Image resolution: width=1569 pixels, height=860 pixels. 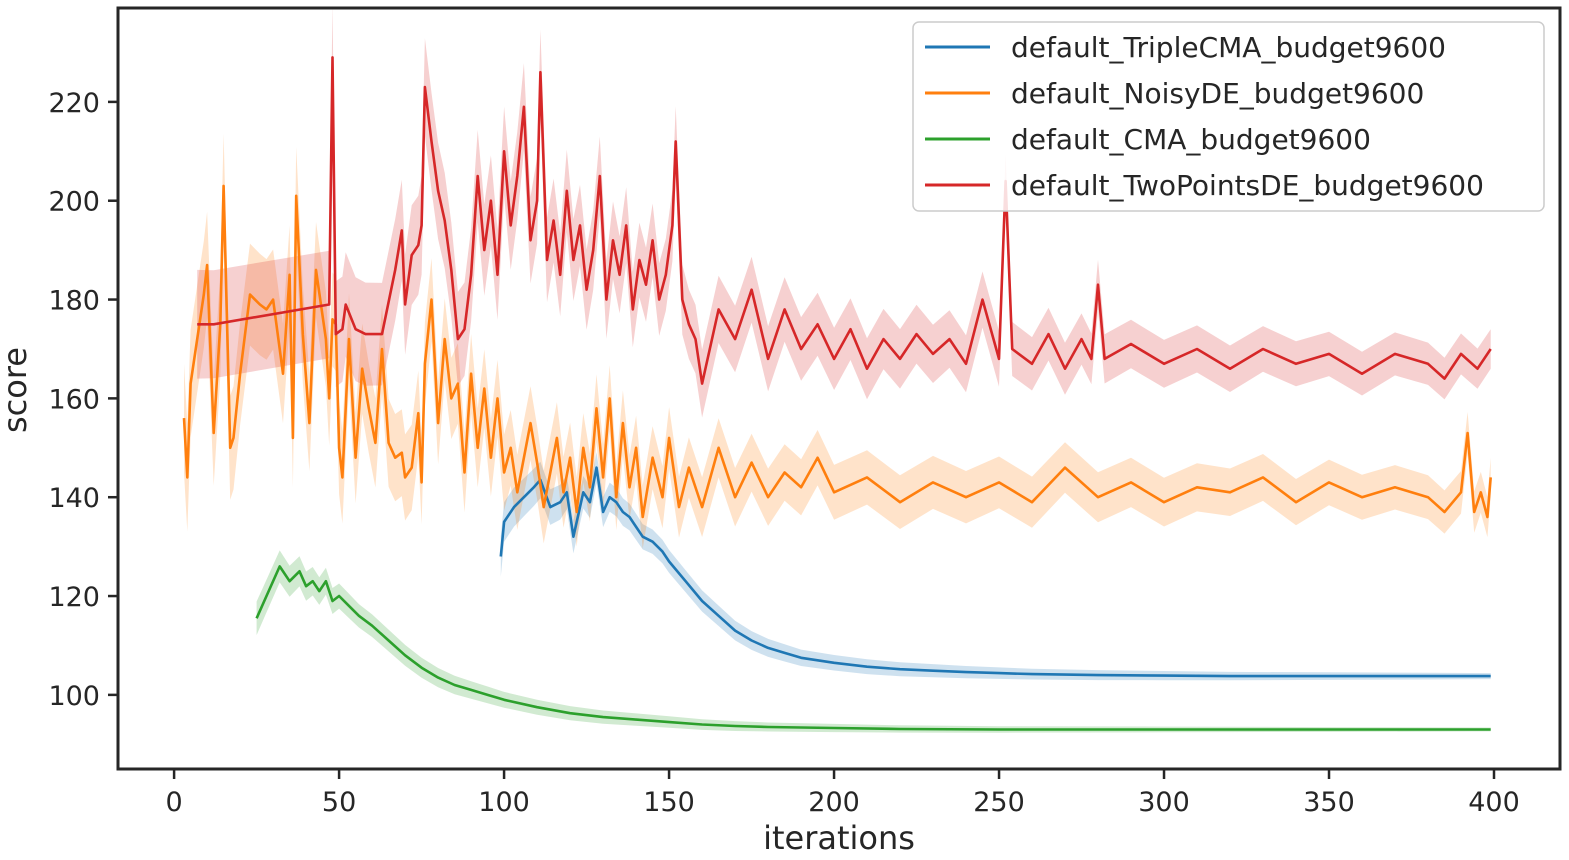 I want to click on legend-box, so click(x=1228, y=116).